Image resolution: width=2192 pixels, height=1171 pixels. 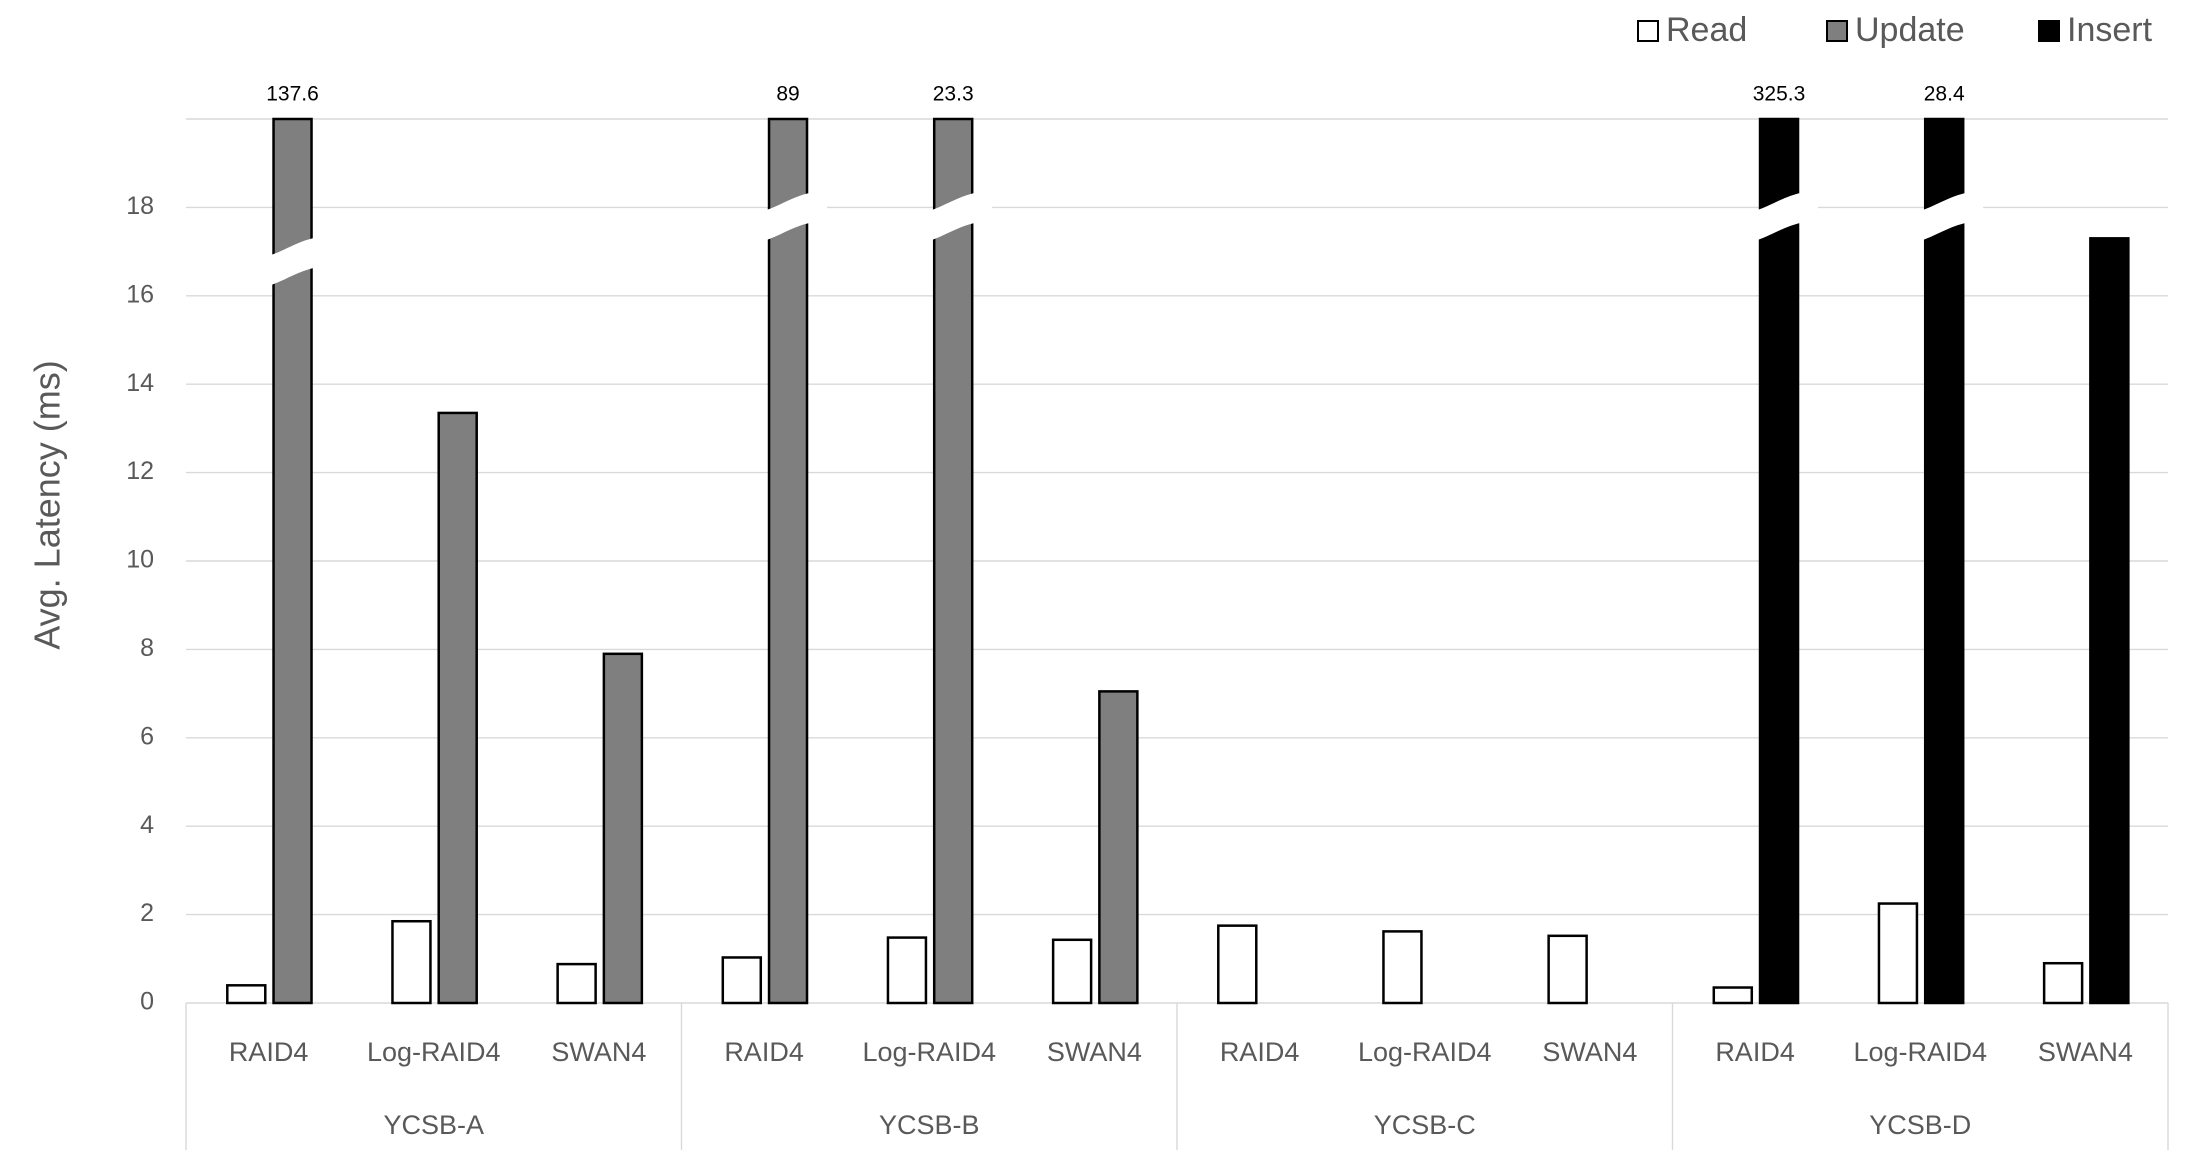 What do you see at coordinates (147, 648) in the screenshot?
I see `y-tick-label: 8` at bounding box center [147, 648].